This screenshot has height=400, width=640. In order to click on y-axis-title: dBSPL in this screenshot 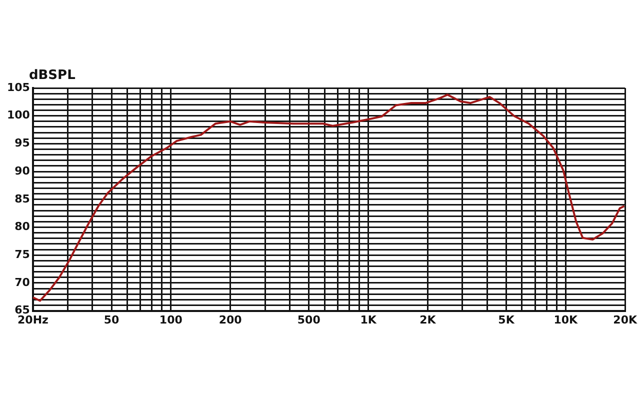, I will do `click(52, 75)`.